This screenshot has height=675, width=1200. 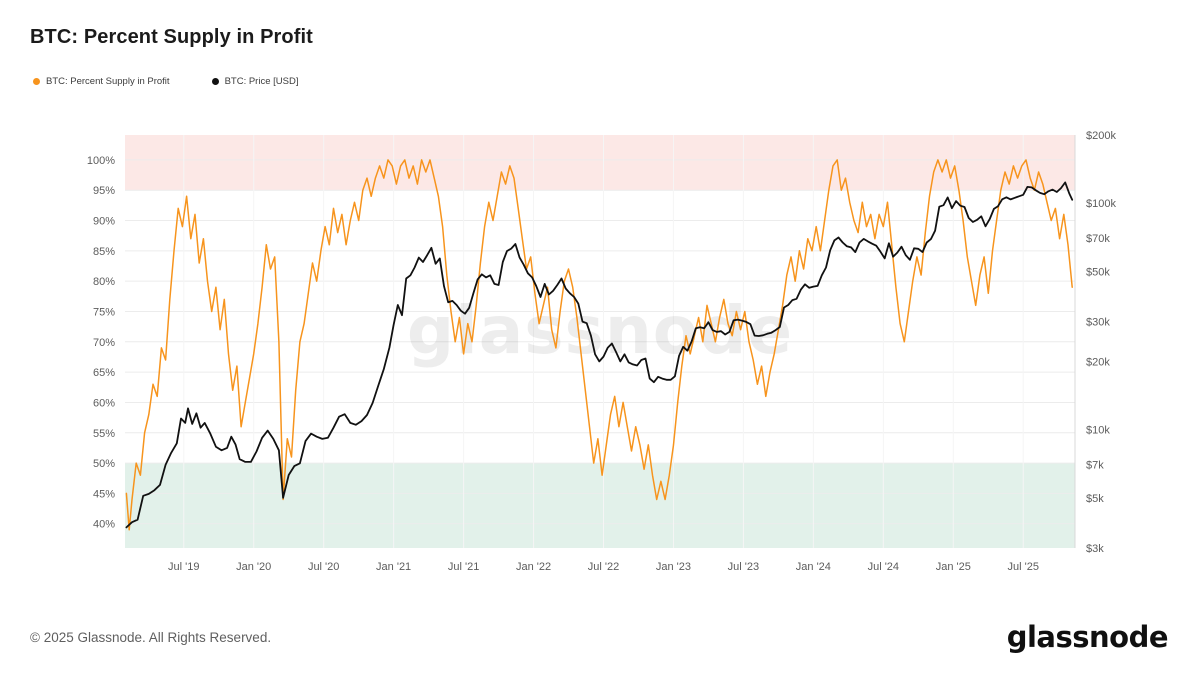 I want to click on x-axis-tick-label: Jul '21, so click(x=463, y=567).